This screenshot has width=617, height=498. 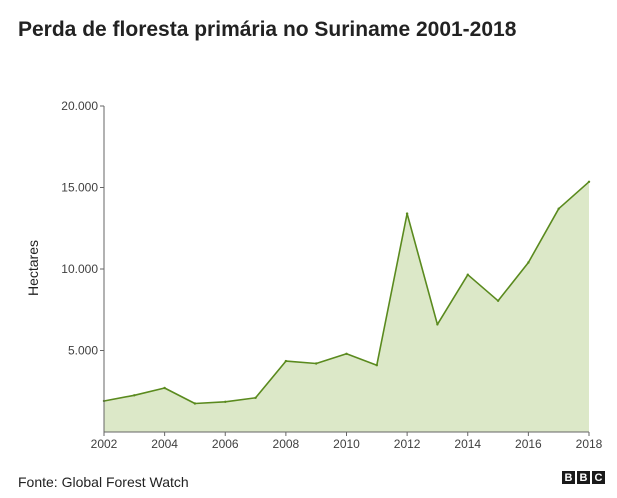 I want to click on x-tick-label: 2002, so click(x=104, y=444).